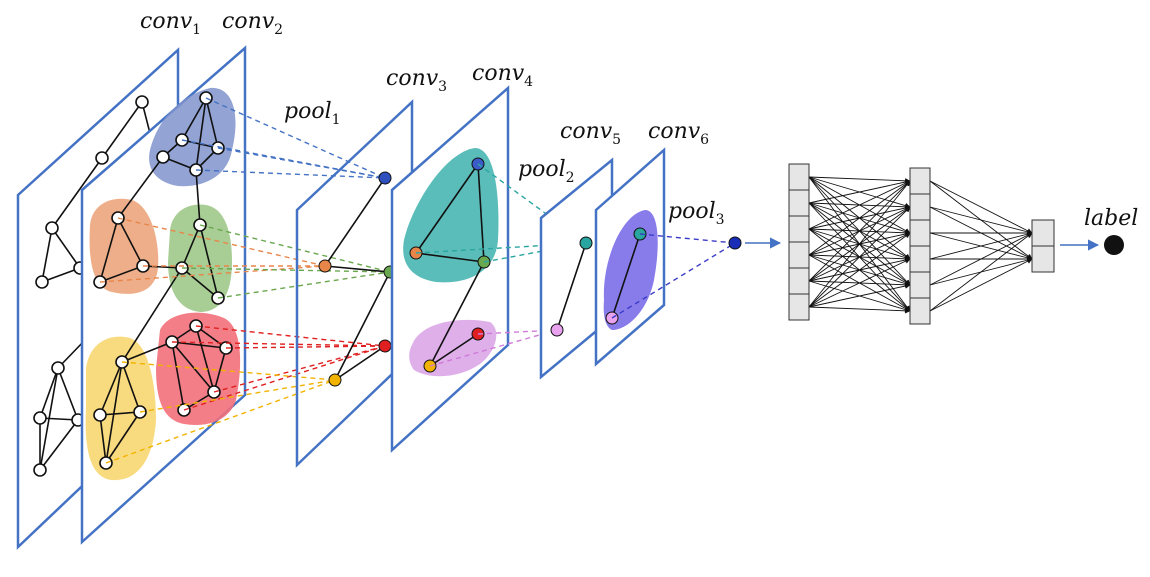 The height and width of the screenshot is (577, 1150). Describe the element at coordinates (200, 258) in the screenshot. I see `green-cluster` at that location.